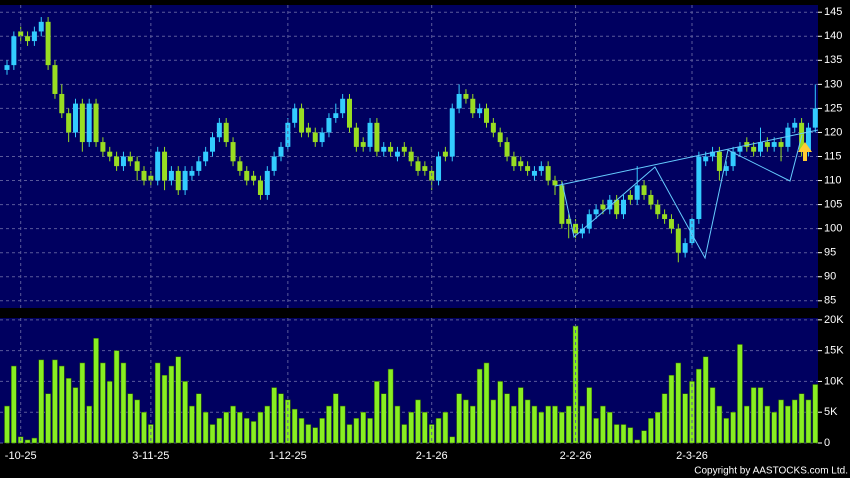 The width and height of the screenshot is (850, 478). Describe the element at coordinates (833, 229) in the screenshot. I see `y-tick-label: 100` at that location.